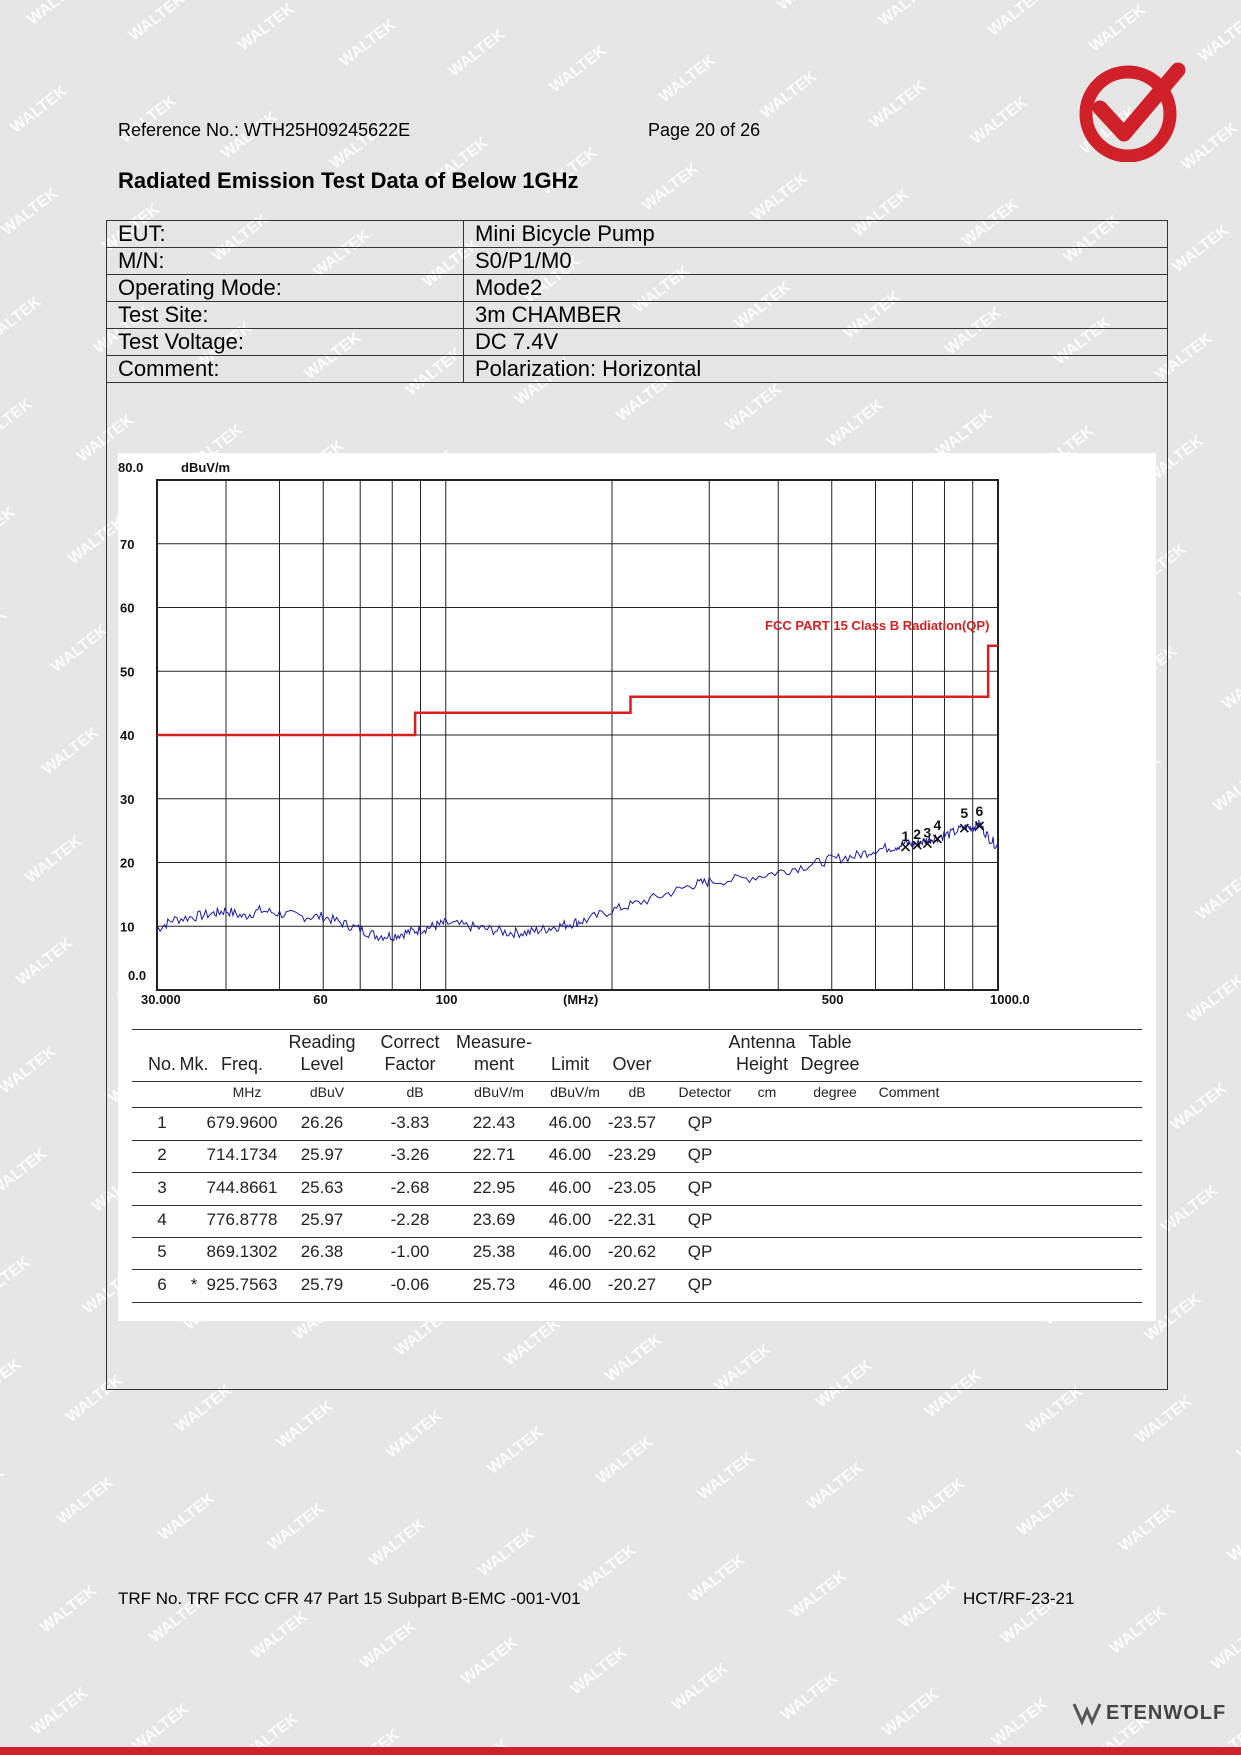 This screenshot has width=1241, height=1755. I want to click on marker-label: 5, so click(964, 813).